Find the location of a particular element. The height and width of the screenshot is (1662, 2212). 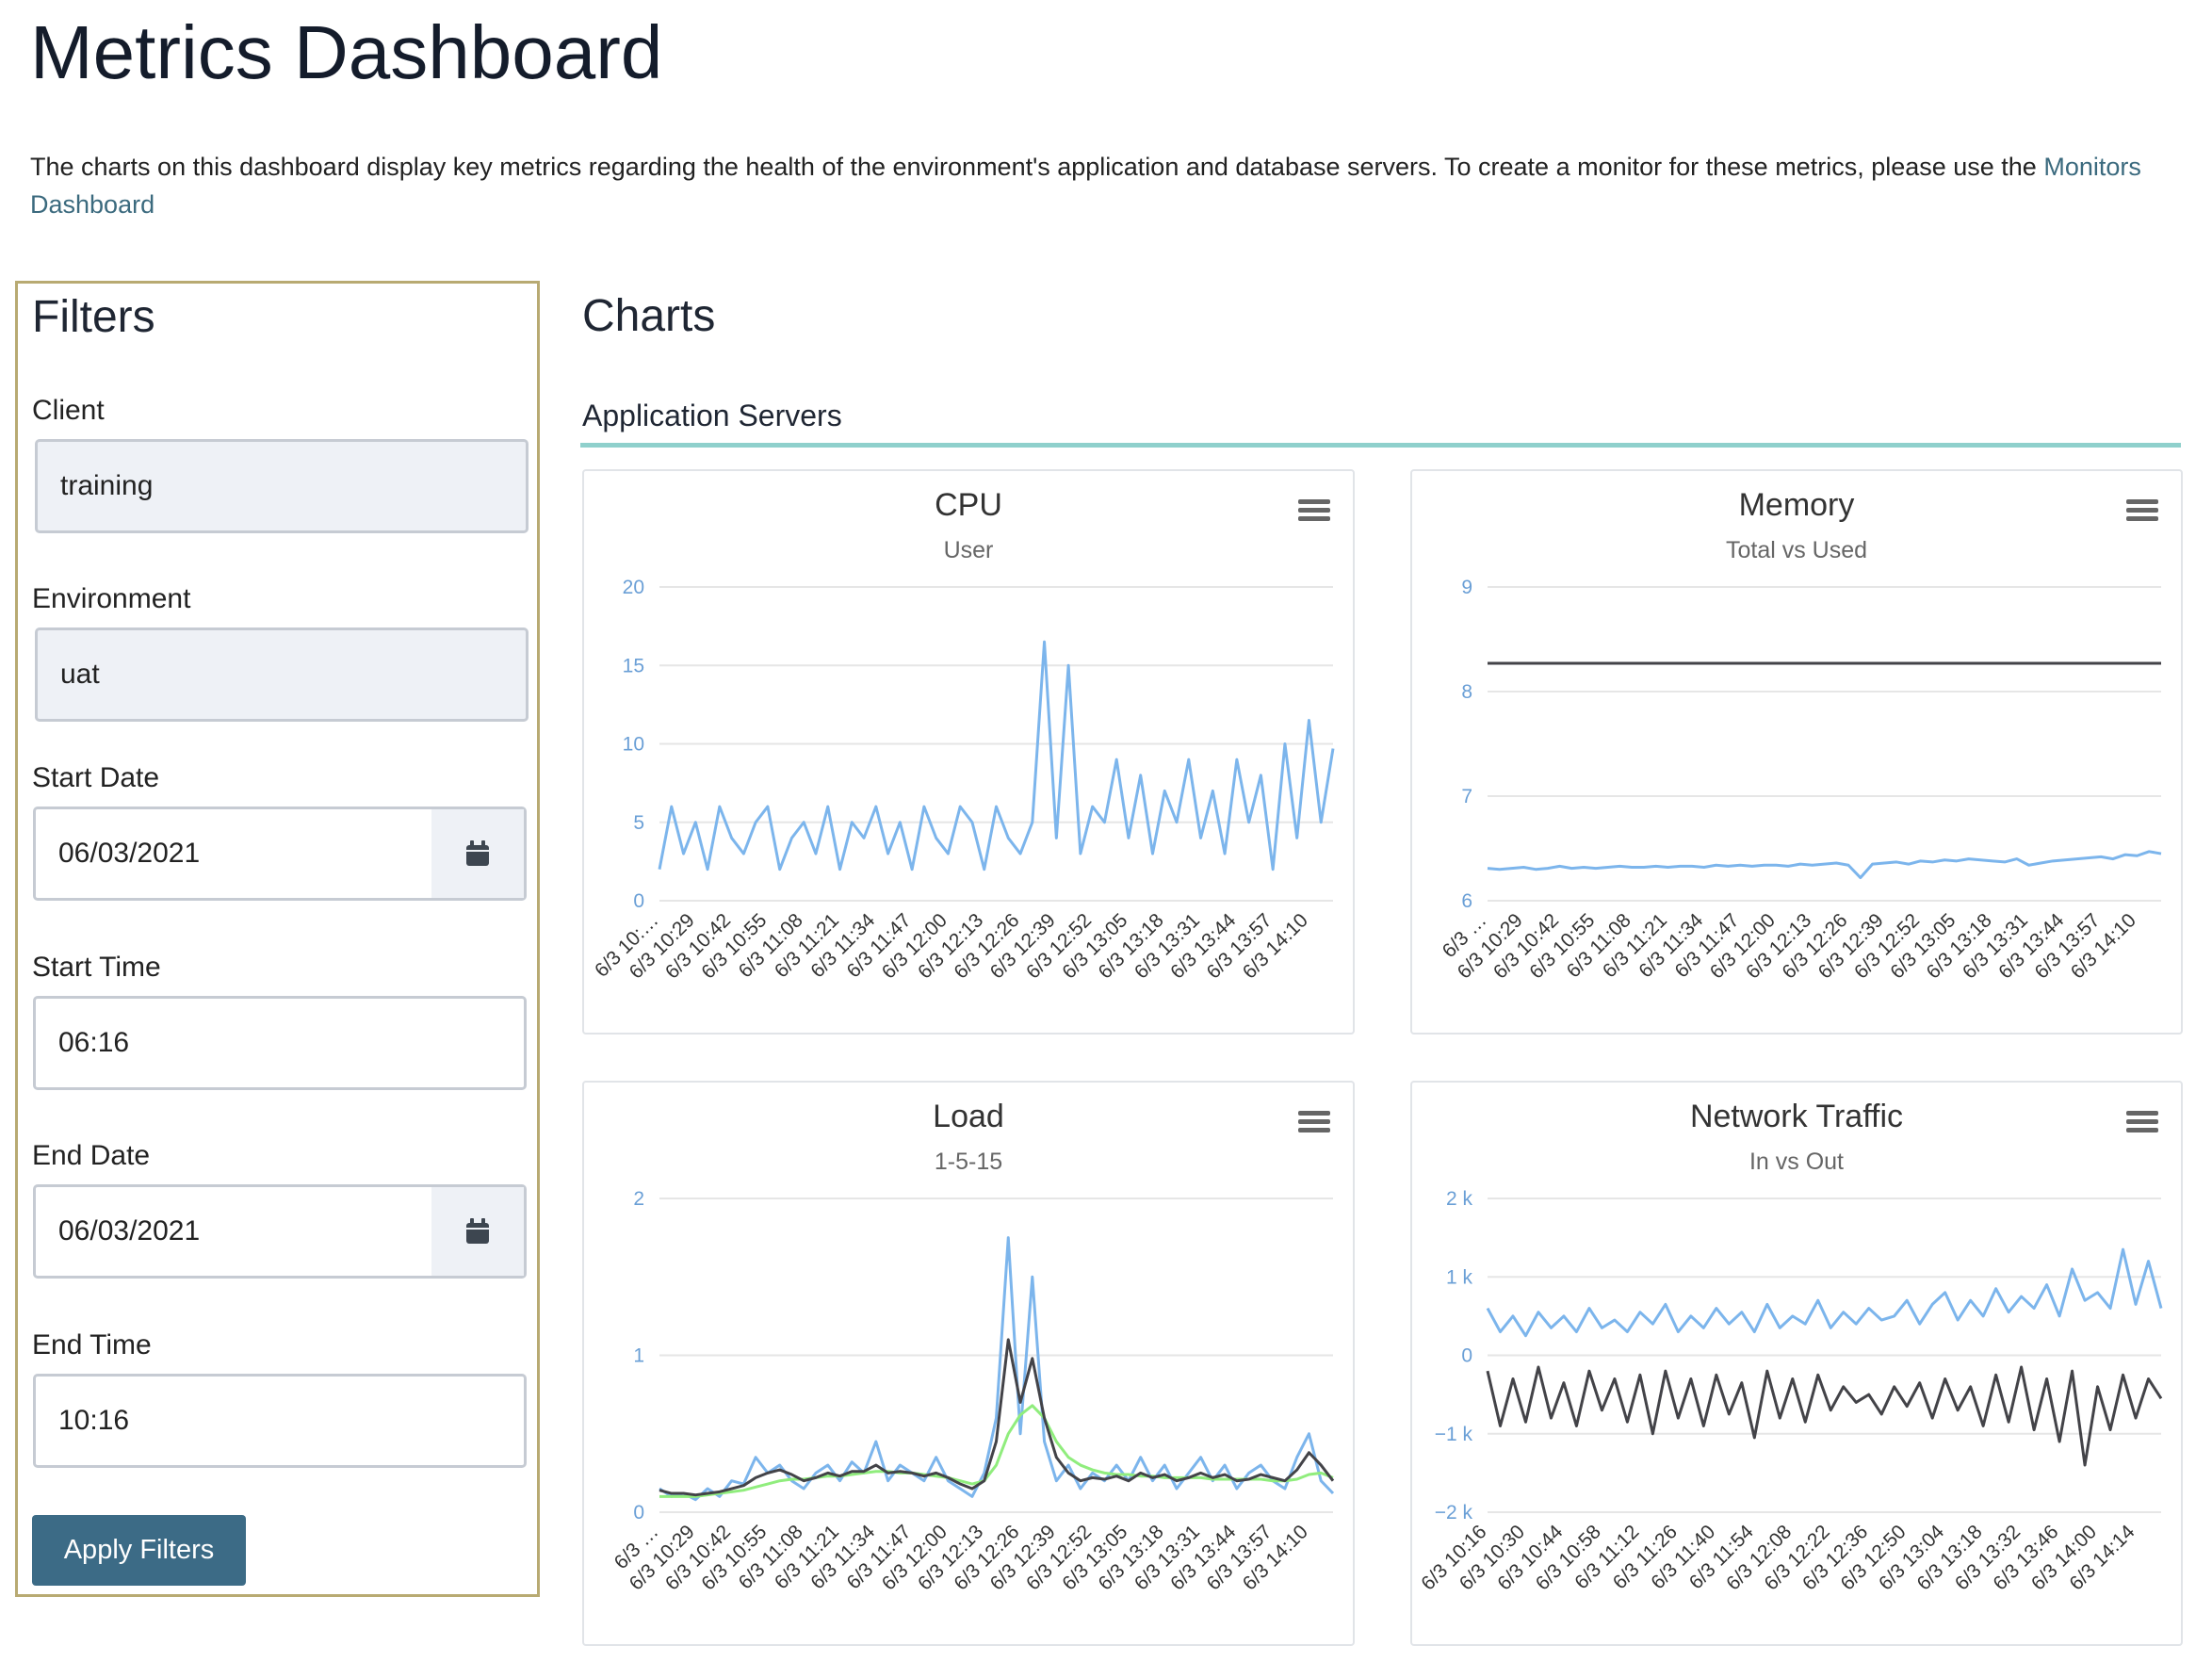

field-label: Start Time is located at coordinates (96, 967).